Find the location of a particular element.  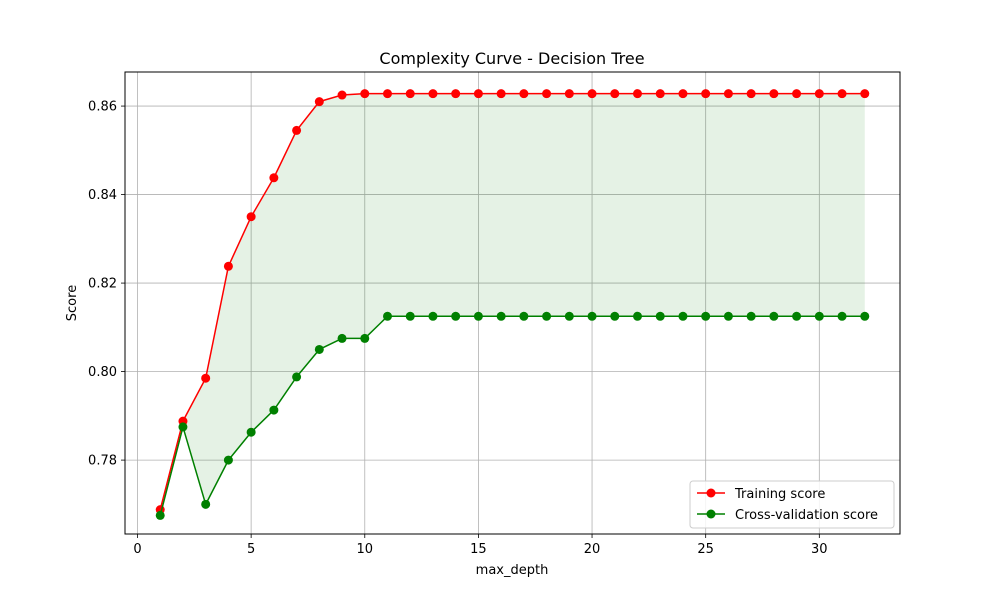

legend-box is located at coordinates (792, 504).